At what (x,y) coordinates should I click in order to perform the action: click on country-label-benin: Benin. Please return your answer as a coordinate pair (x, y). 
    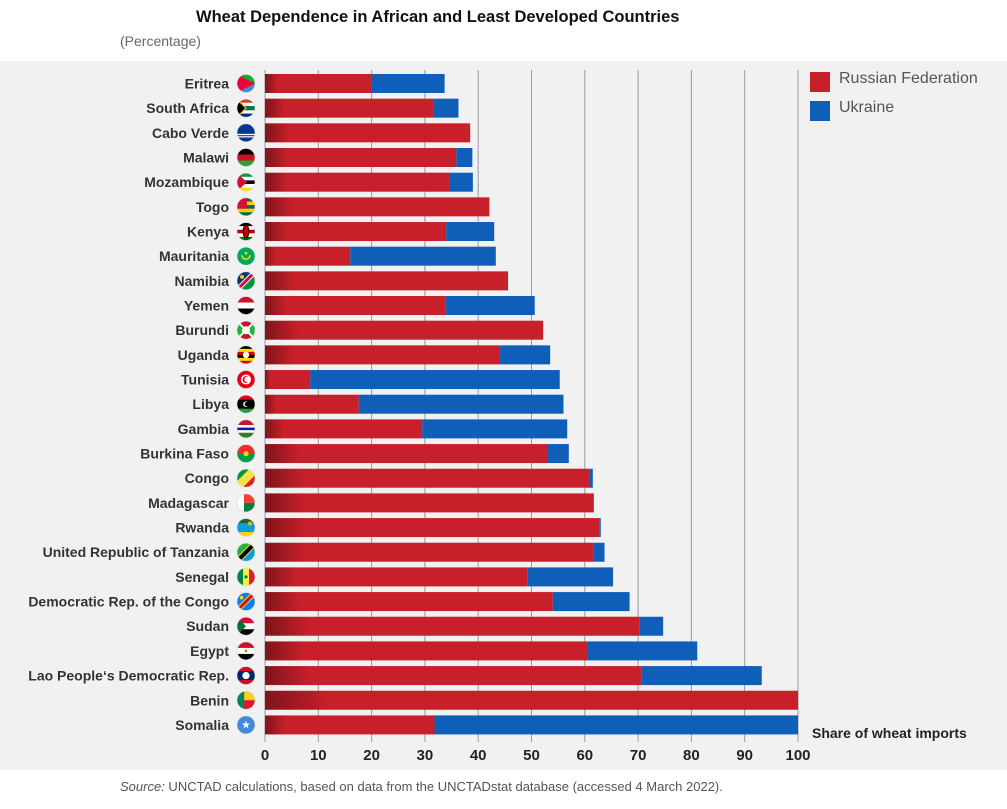
    Looking at the image, I should click on (209, 700).